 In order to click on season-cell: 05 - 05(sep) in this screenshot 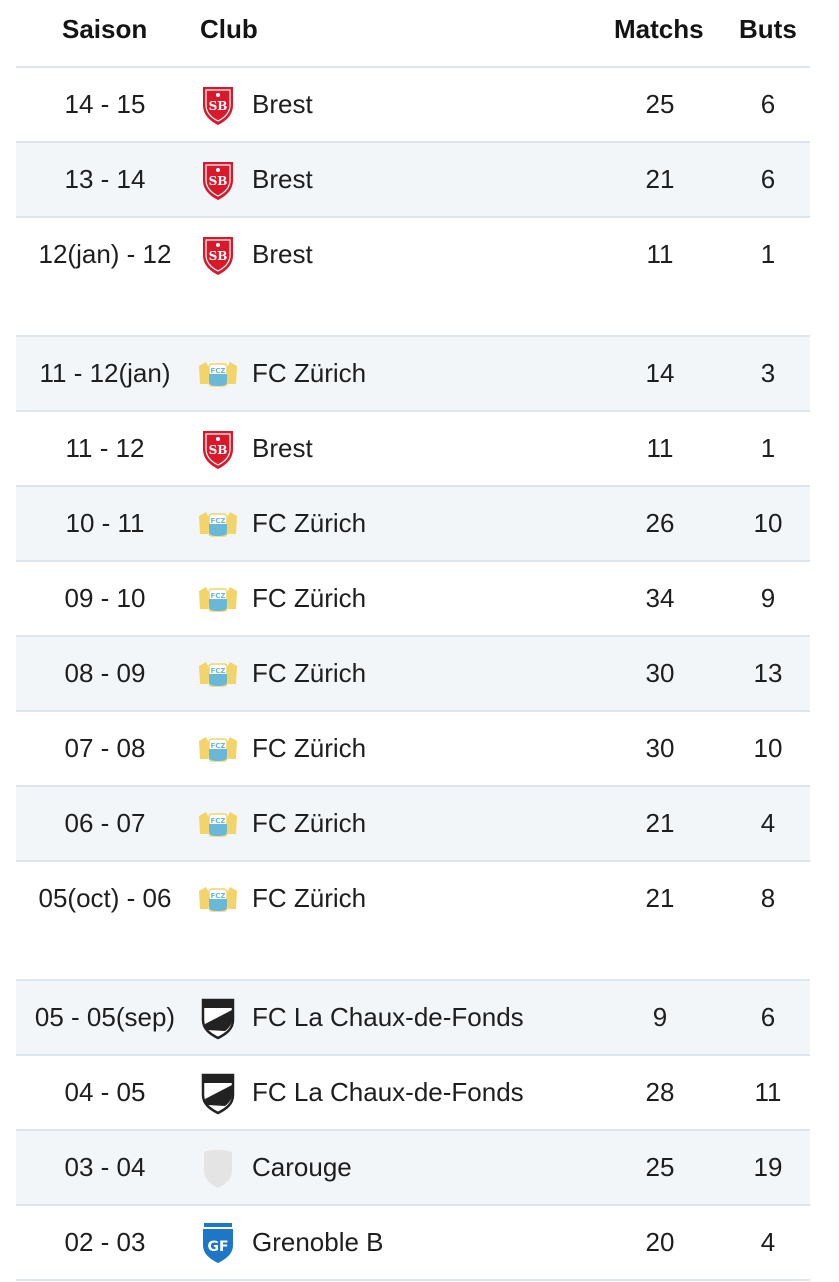, I will do `click(105, 1017)`.